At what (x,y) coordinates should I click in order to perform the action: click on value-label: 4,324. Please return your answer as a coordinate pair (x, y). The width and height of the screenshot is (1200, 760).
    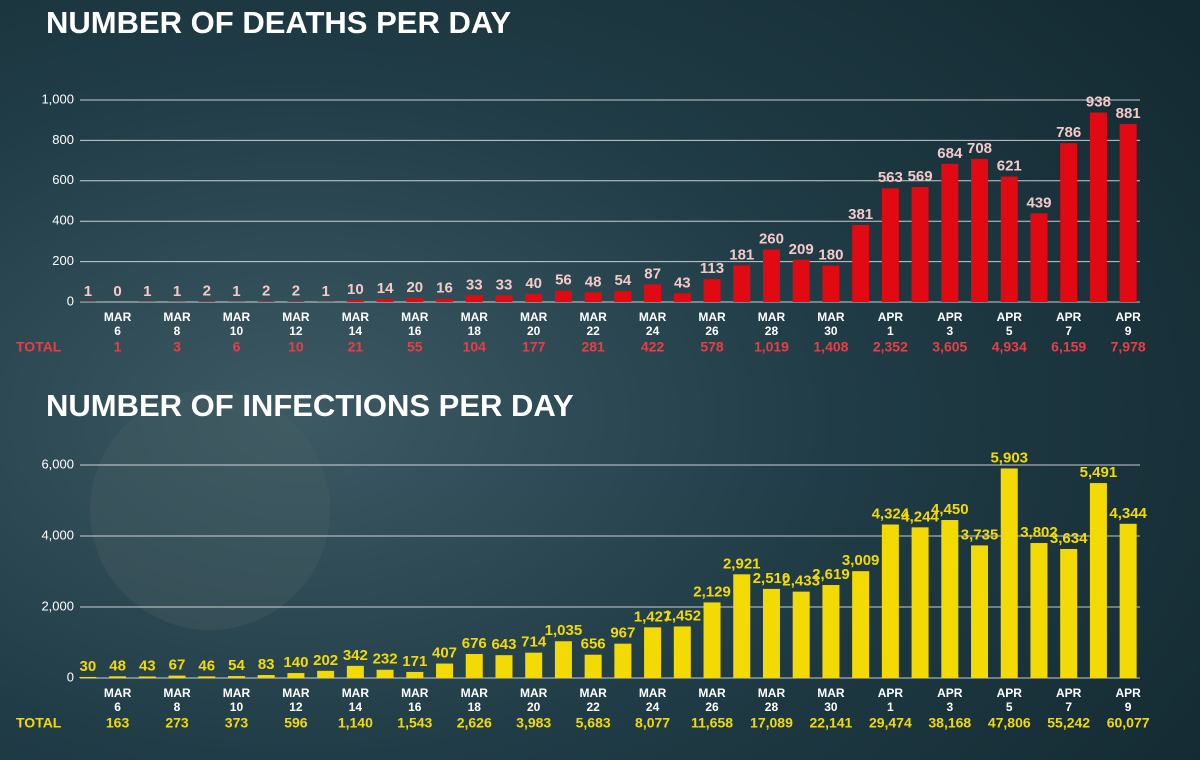
    Looking at the image, I should click on (891, 513).